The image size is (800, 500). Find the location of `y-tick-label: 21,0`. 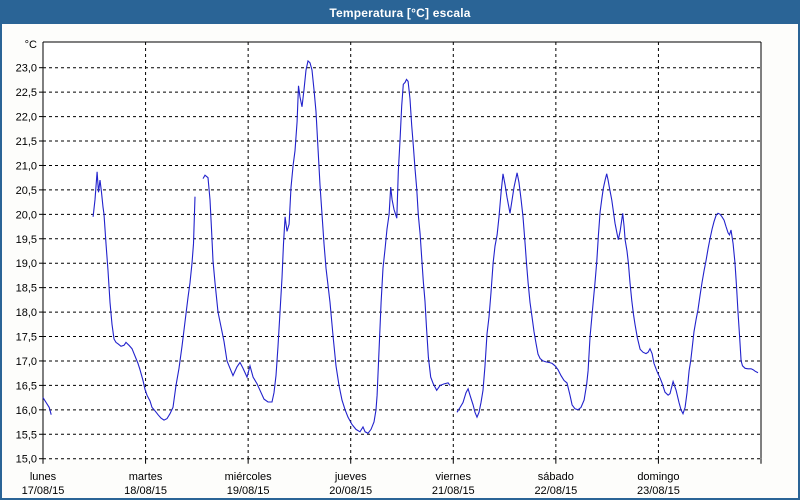

y-tick-label: 21,0 is located at coordinates (26, 166).